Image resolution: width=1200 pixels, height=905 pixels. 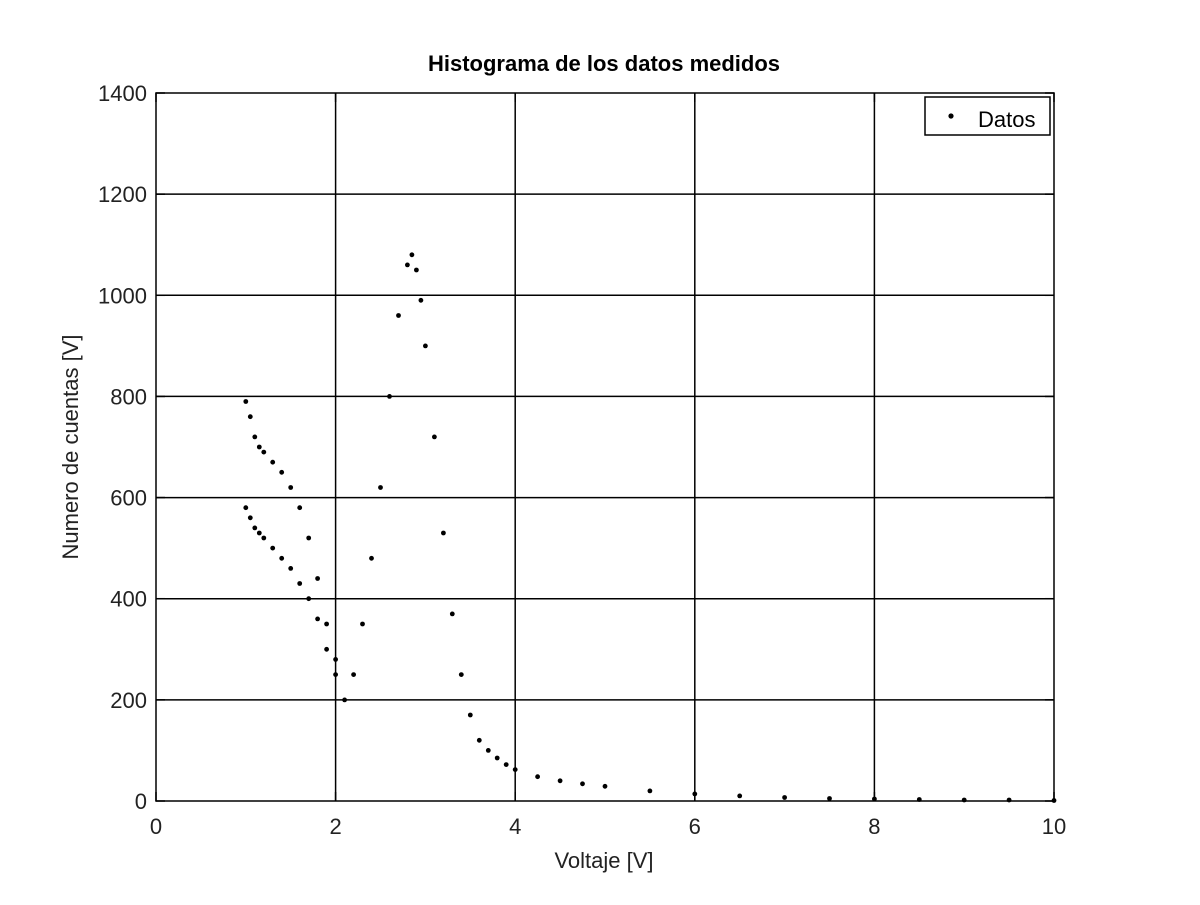 I want to click on y-axis-label: Numero de cuentas [V], so click(x=70, y=446).